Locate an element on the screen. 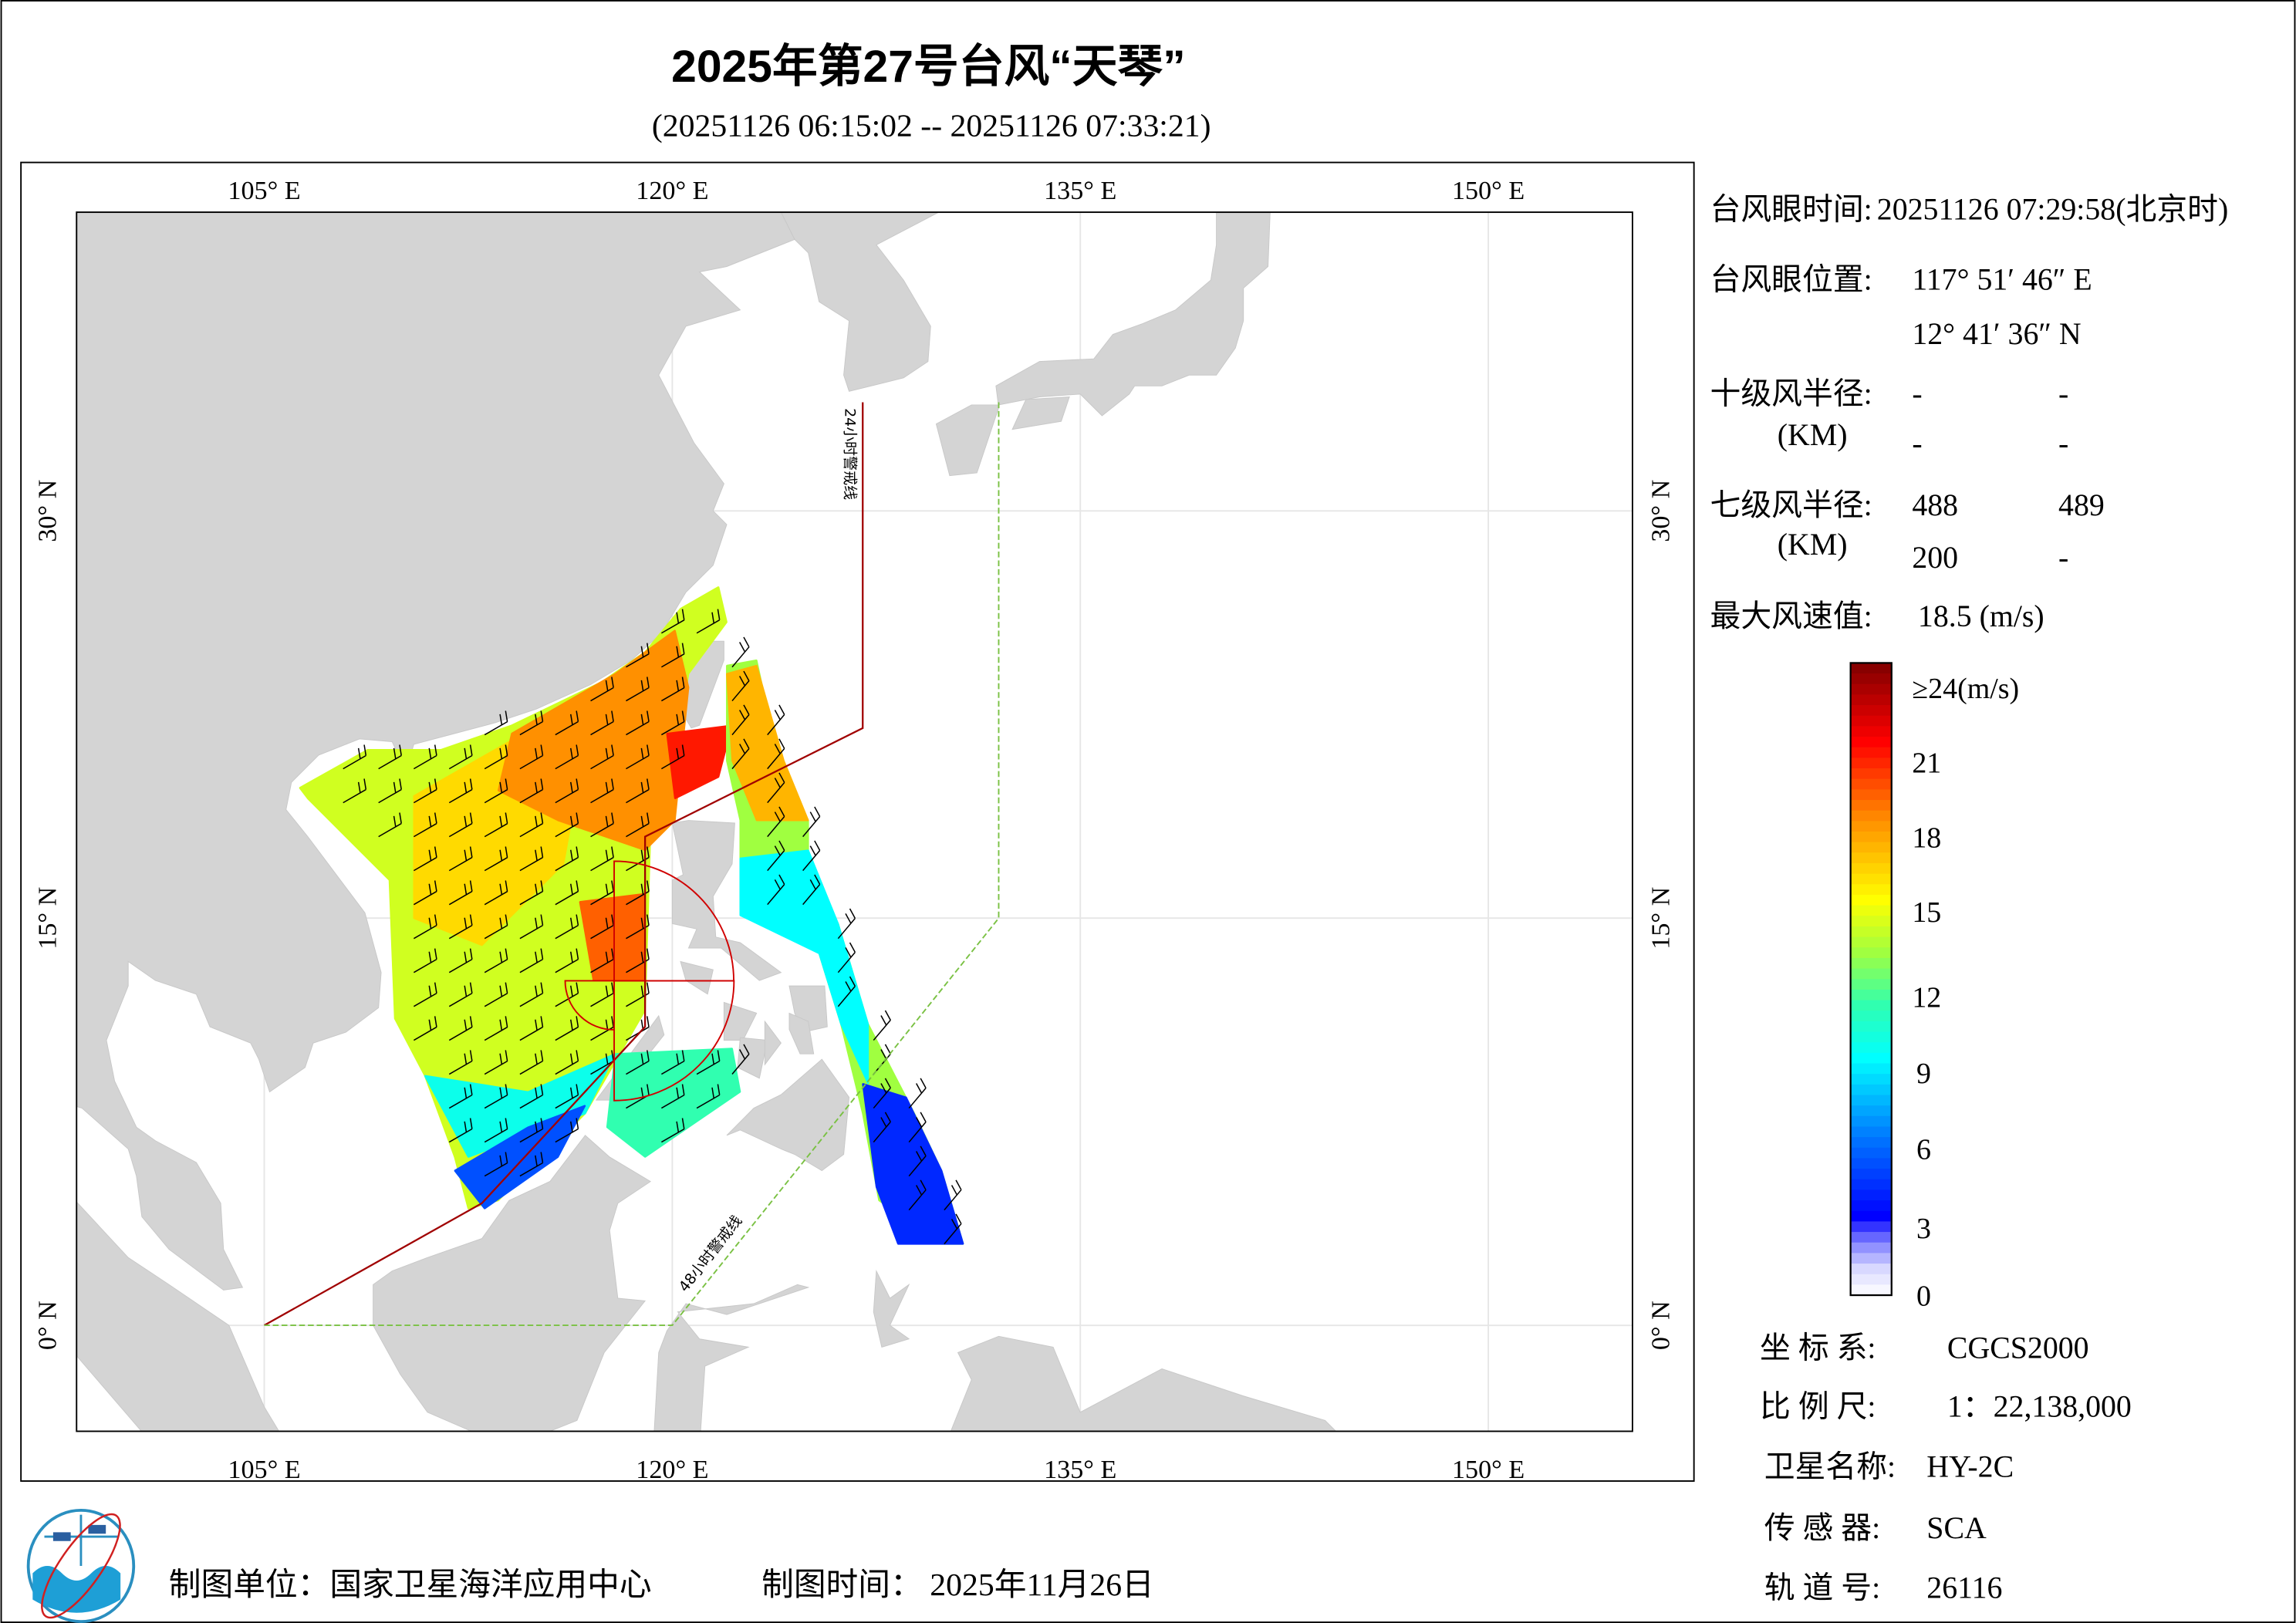 This screenshot has height=1623, width=2296. time-range-subtitle: (20251126 06:15:02 -- 20251126 07:33:21) is located at coordinates (931, 125).